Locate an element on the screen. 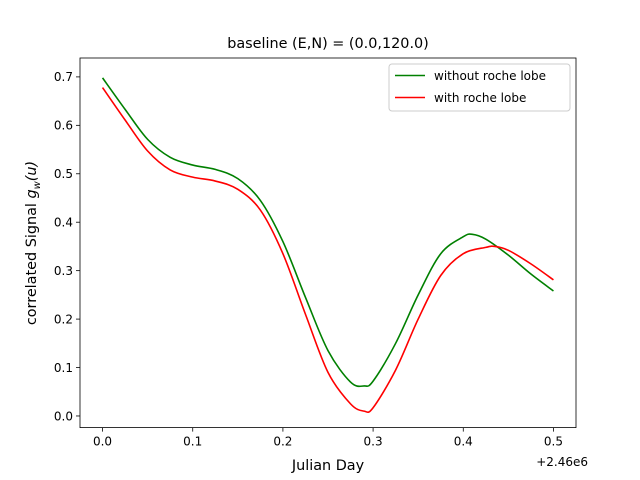 Image resolution: width=640 pixels, height=480 pixels. y-axis-label: correlated Signal gw(u) is located at coordinates (33, 243).